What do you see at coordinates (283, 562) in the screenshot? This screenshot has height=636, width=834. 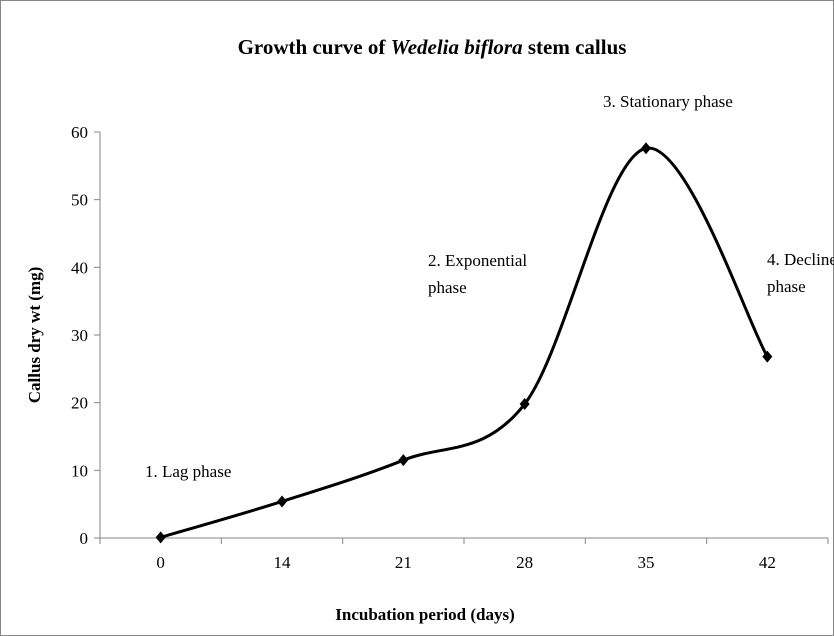 I see `x-tick-label: 14` at bounding box center [283, 562].